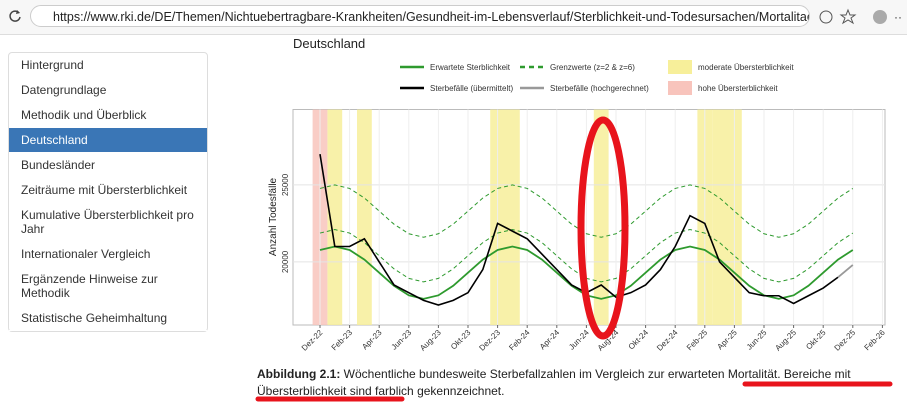 The height and width of the screenshot is (402, 907). I want to click on legend-label: Grenzwerte (z=2 & z=6), so click(592, 67).